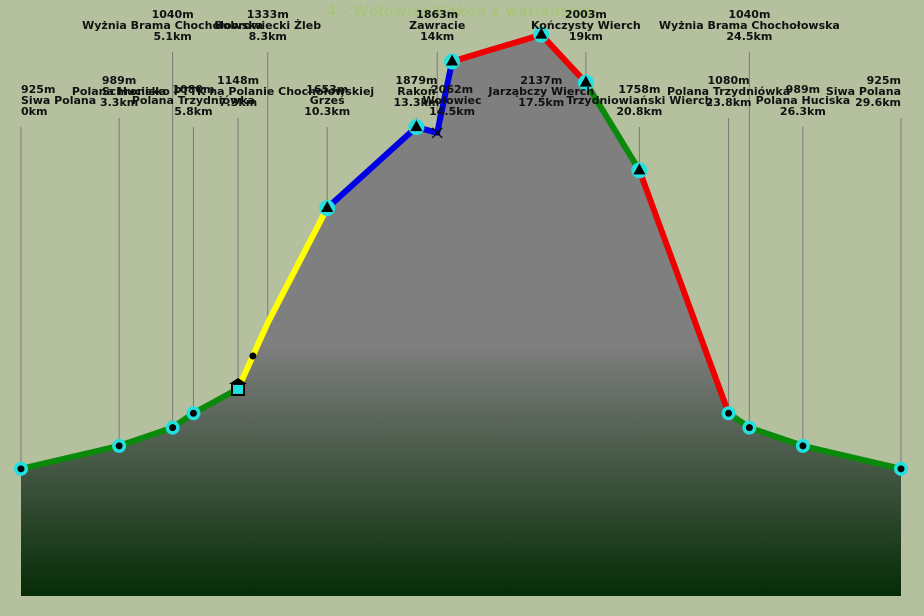  What do you see at coordinates (462, 12) in the screenshot?
I see `chart-title: 4 - Wołowiec/Rakoń z wariantami` at bounding box center [462, 12].